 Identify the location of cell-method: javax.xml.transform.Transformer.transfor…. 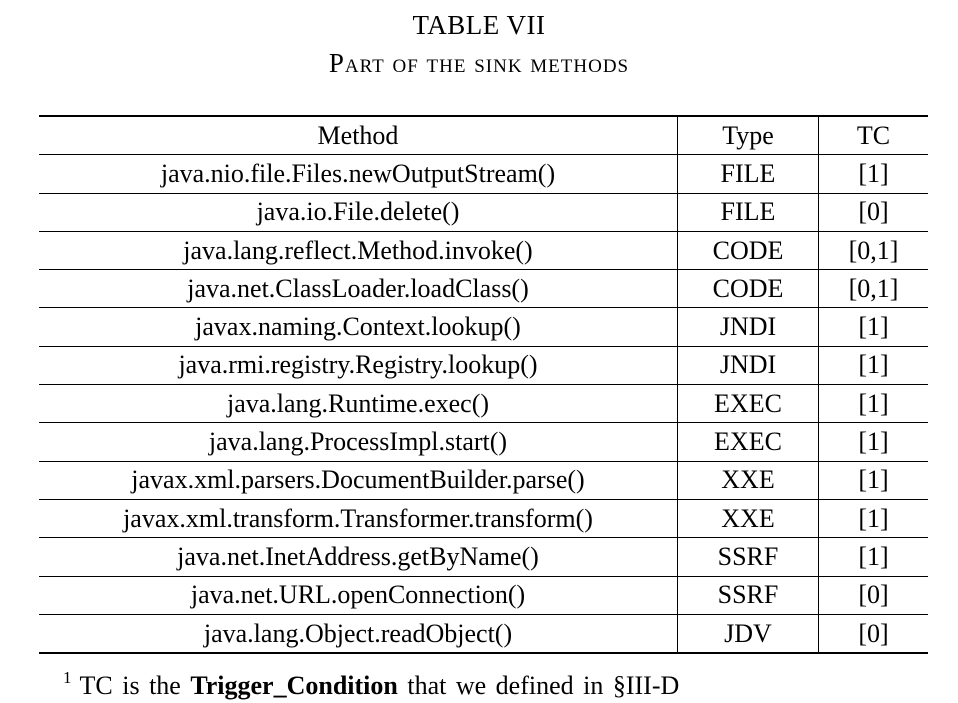
(358, 518).